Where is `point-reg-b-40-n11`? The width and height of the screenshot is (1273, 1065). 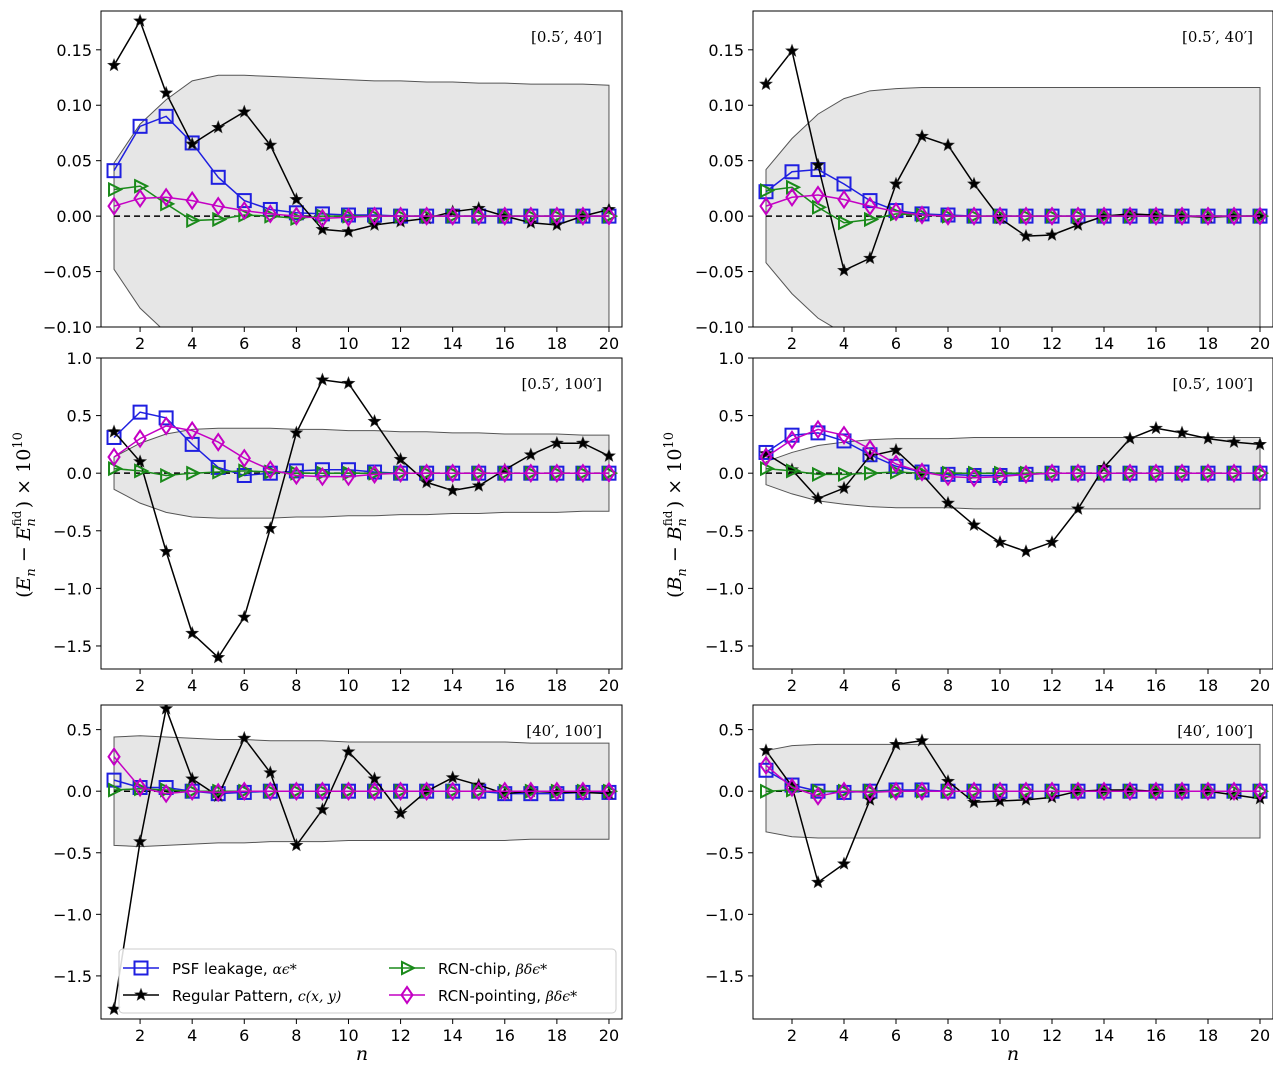
point-reg-b-40-n11 is located at coordinates (1026, 235).